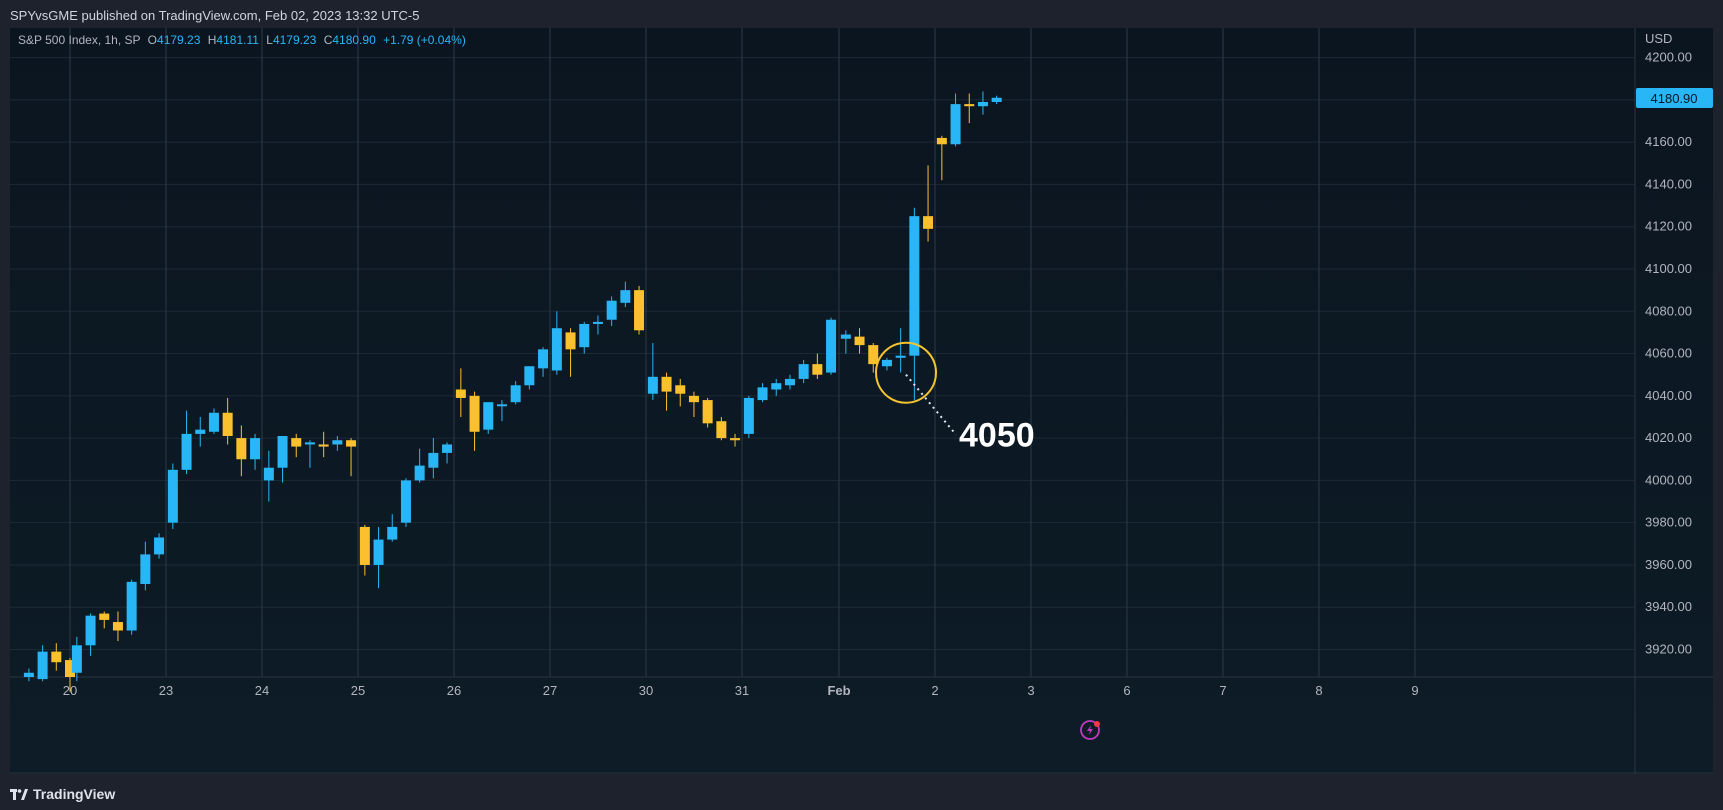 Image resolution: width=1723 pixels, height=810 pixels. What do you see at coordinates (1658, 38) in the screenshot?
I see `currency-label: USD` at bounding box center [1658, 38].